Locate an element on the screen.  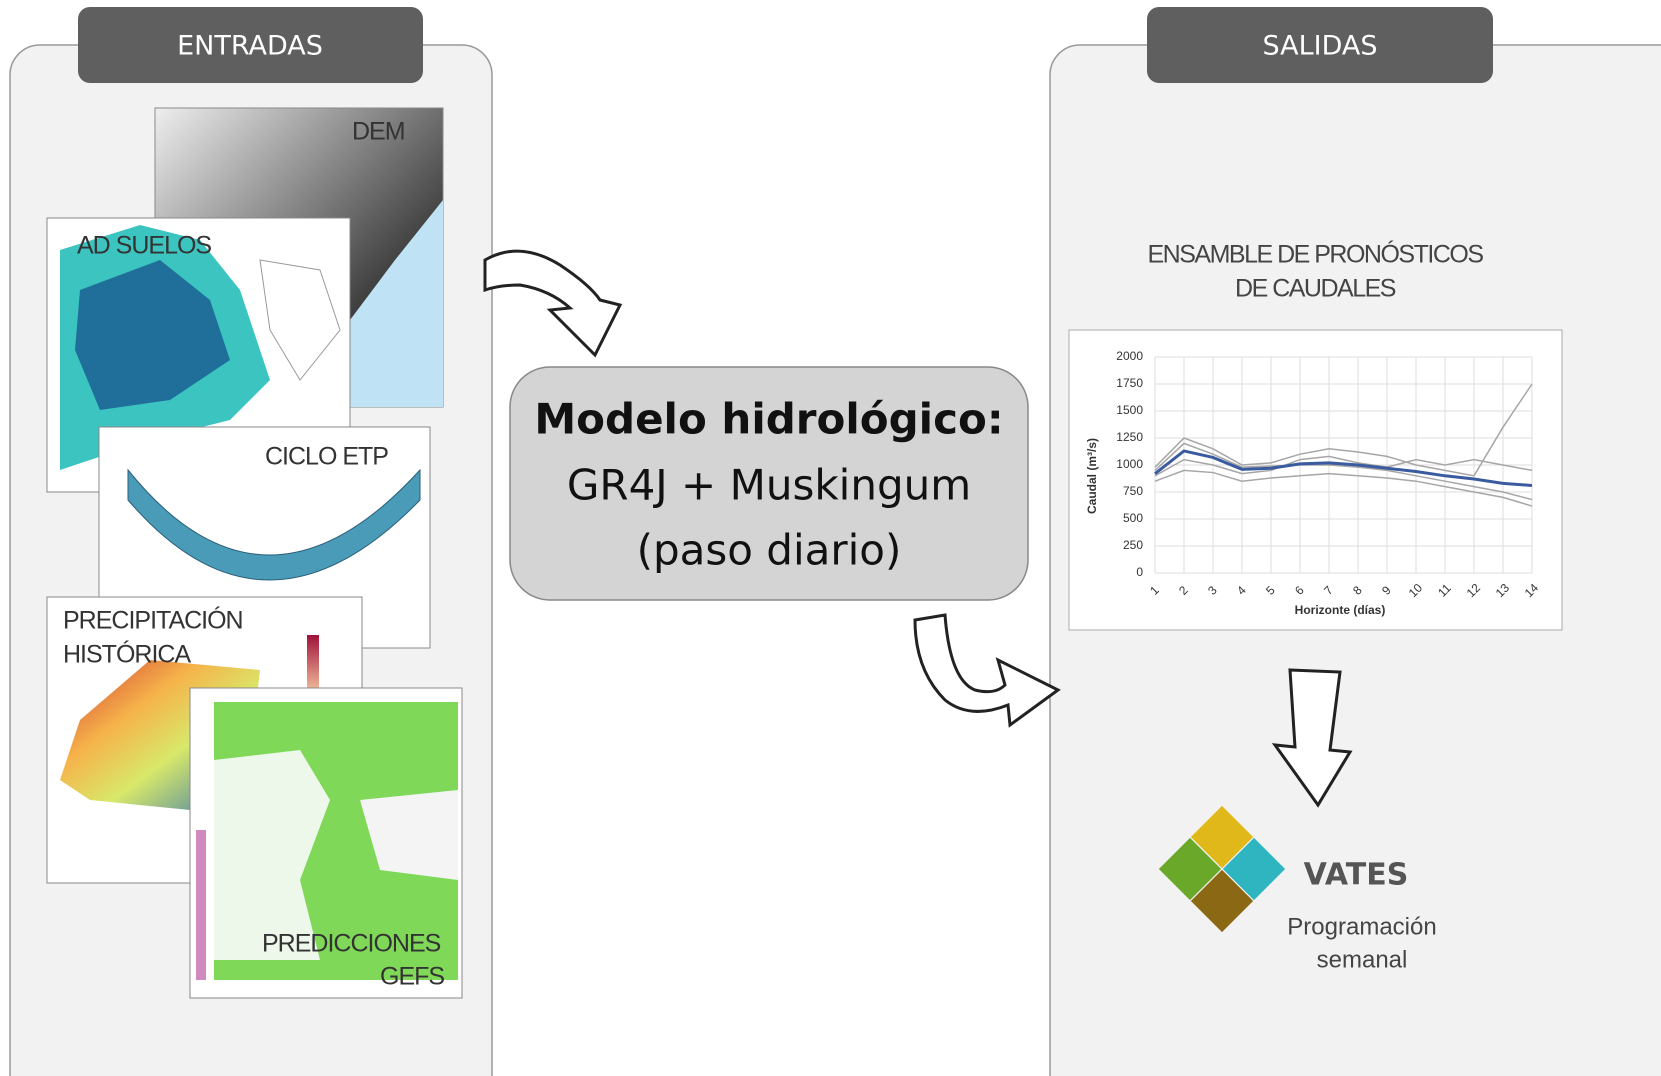
inputs-tab is located at coordinates (250, 45).